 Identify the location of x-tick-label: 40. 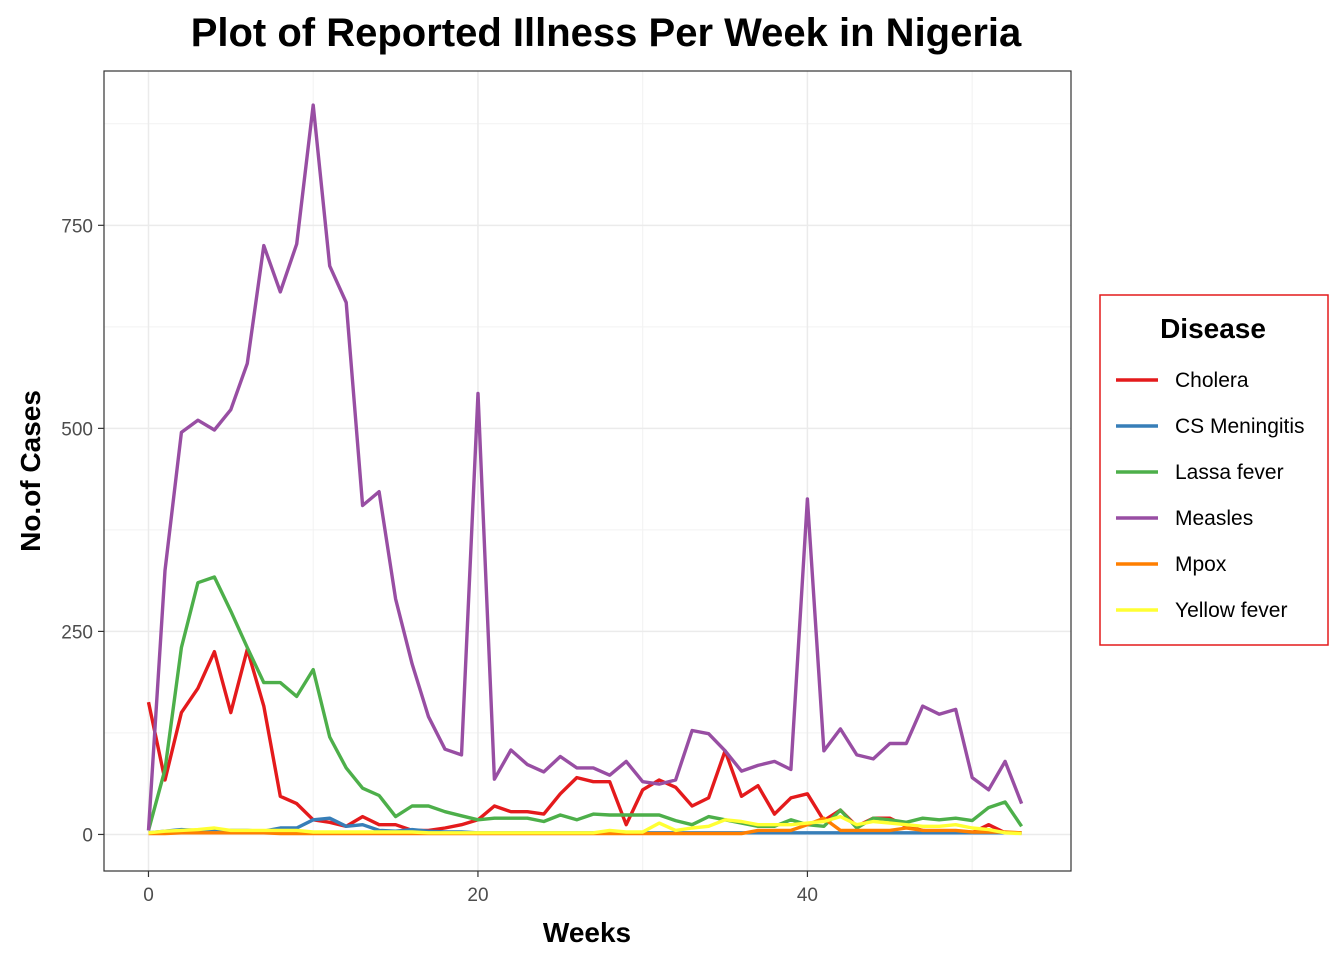
(807, 895).